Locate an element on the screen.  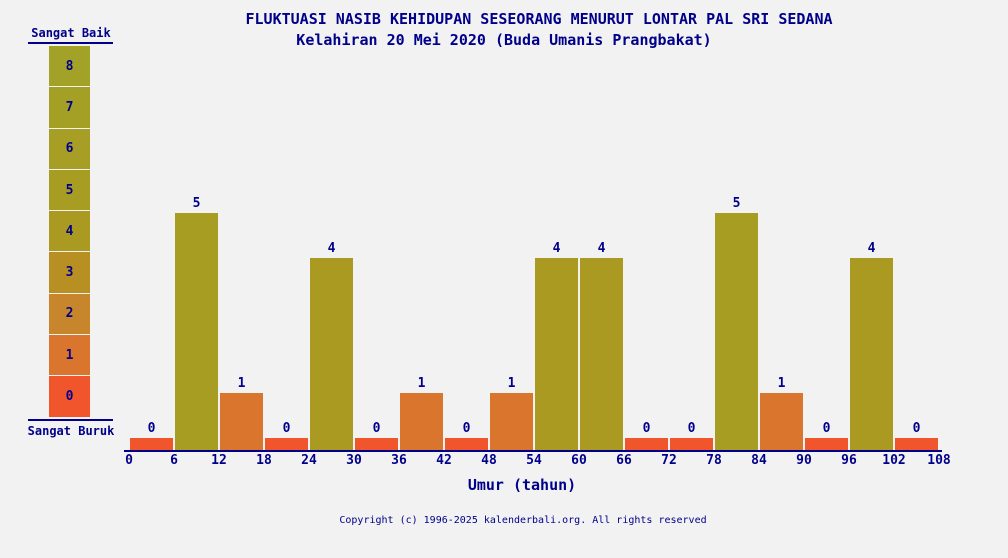
legend-cell-4: 4 is located at coordinates (69, 231).